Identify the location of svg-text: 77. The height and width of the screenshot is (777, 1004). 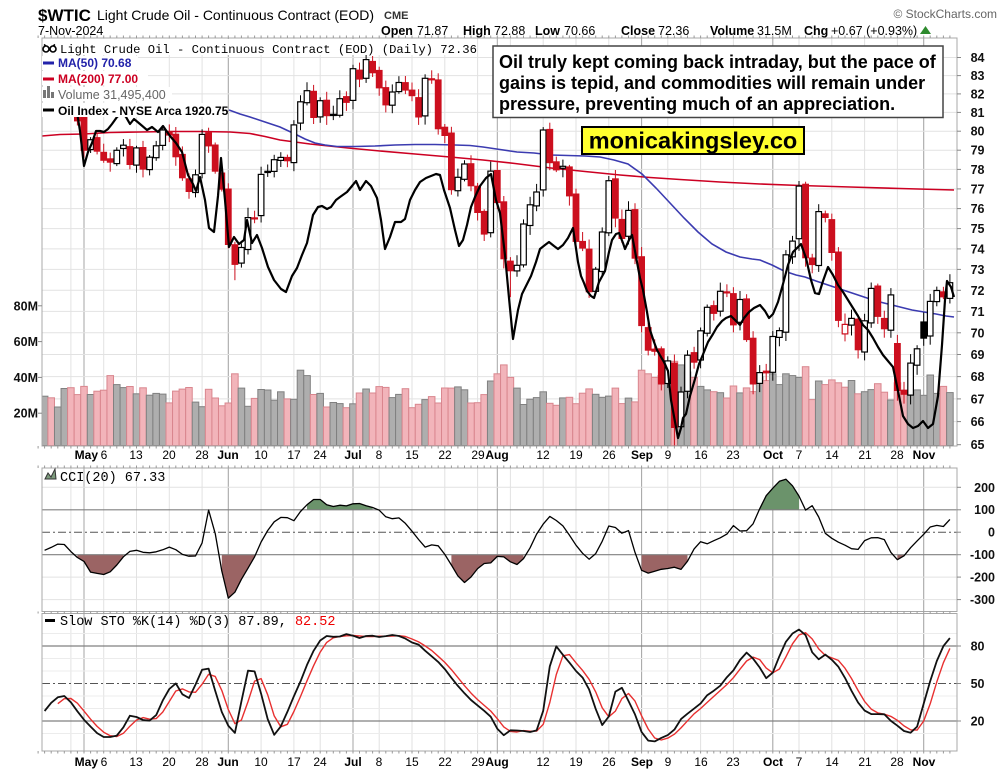
(978, 189).